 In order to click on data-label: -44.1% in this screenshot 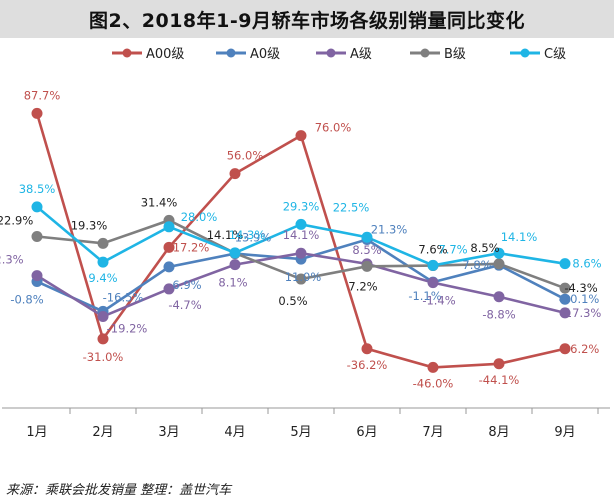, I will do `click(499, 380)`.